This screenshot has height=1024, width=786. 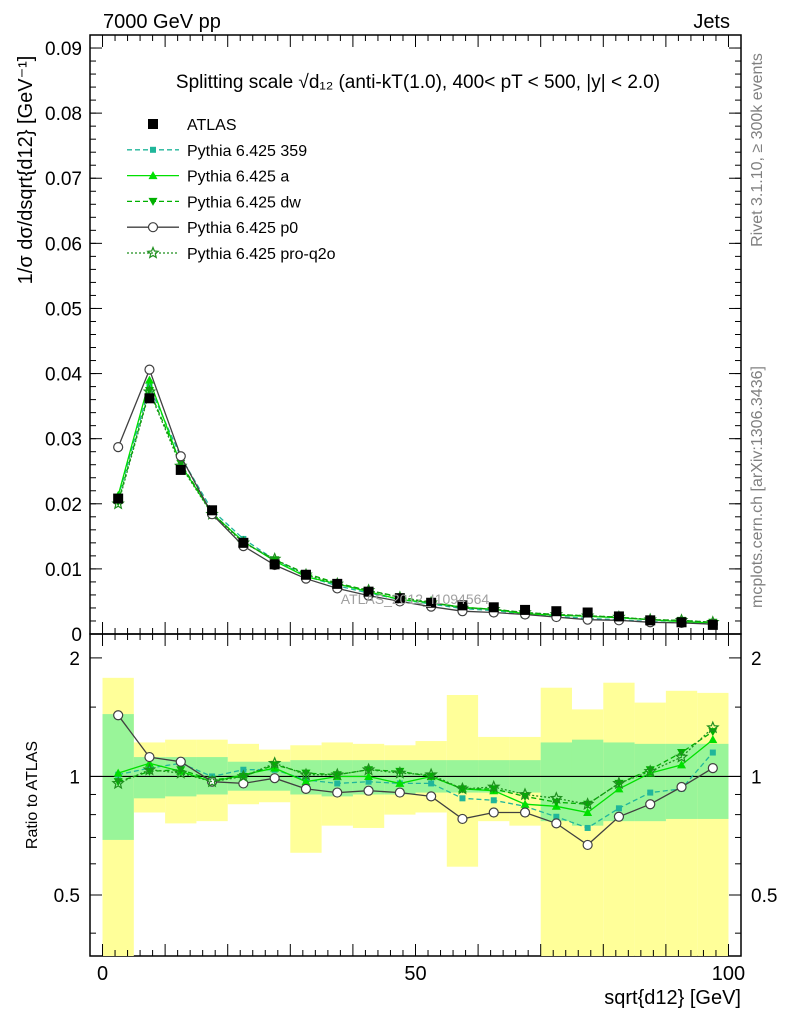 What do you see at coordinates (102, 974) in the screenshot?
I see `x-tick-label: 0` at bounding box center [102, 974].